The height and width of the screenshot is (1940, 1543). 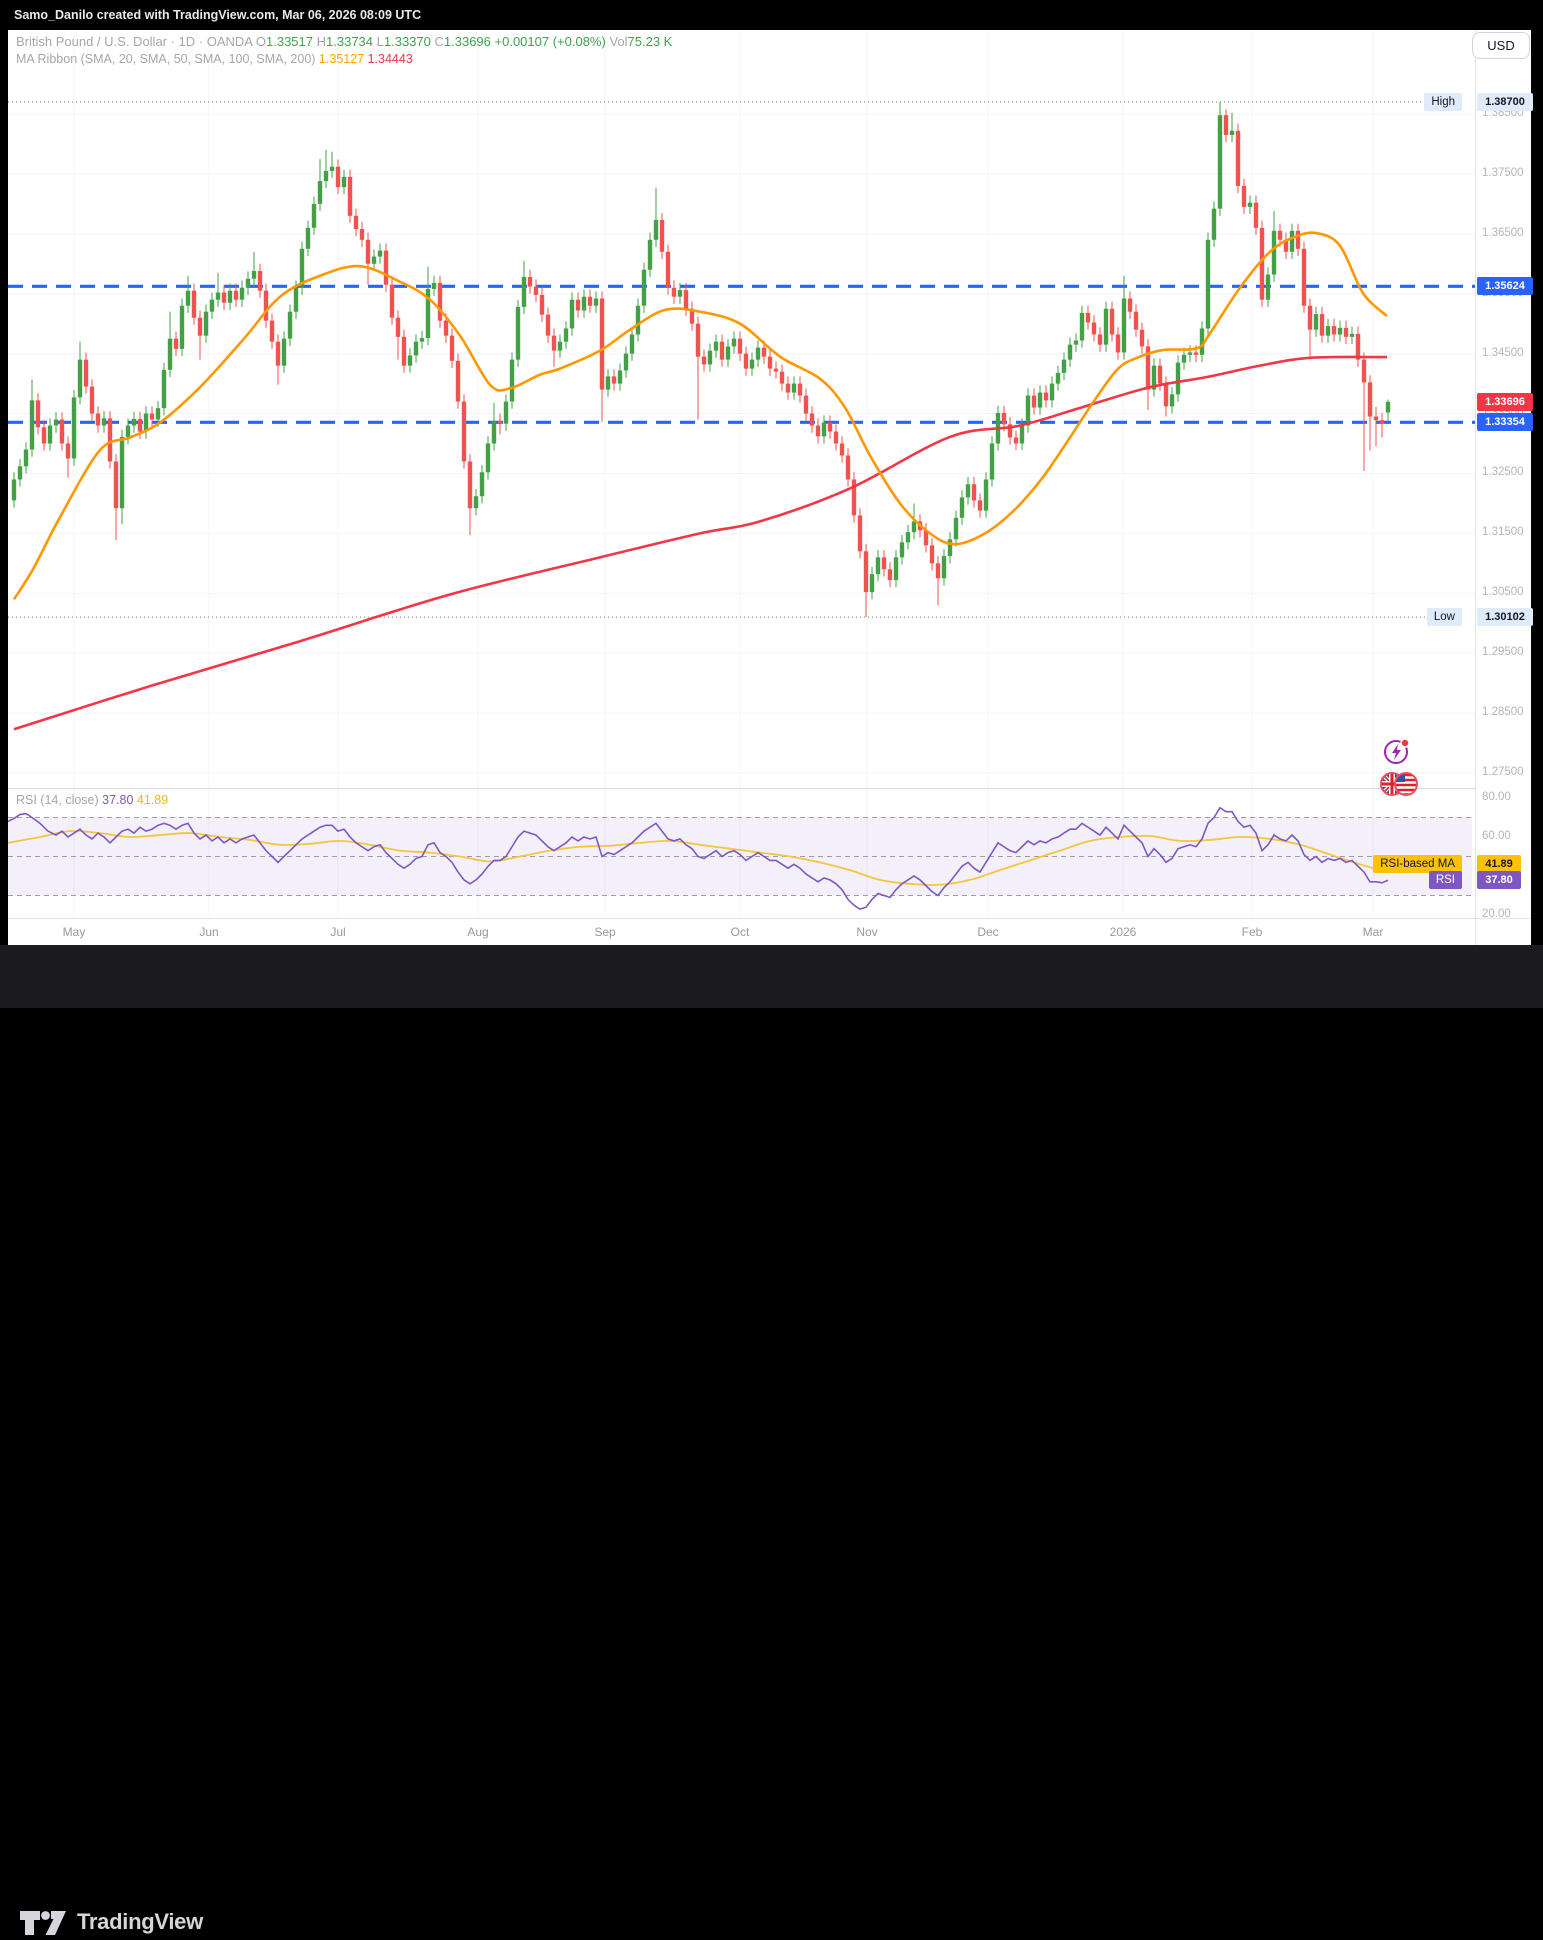 I want to click on right-edge-strip, so click(x=1537, y=487).